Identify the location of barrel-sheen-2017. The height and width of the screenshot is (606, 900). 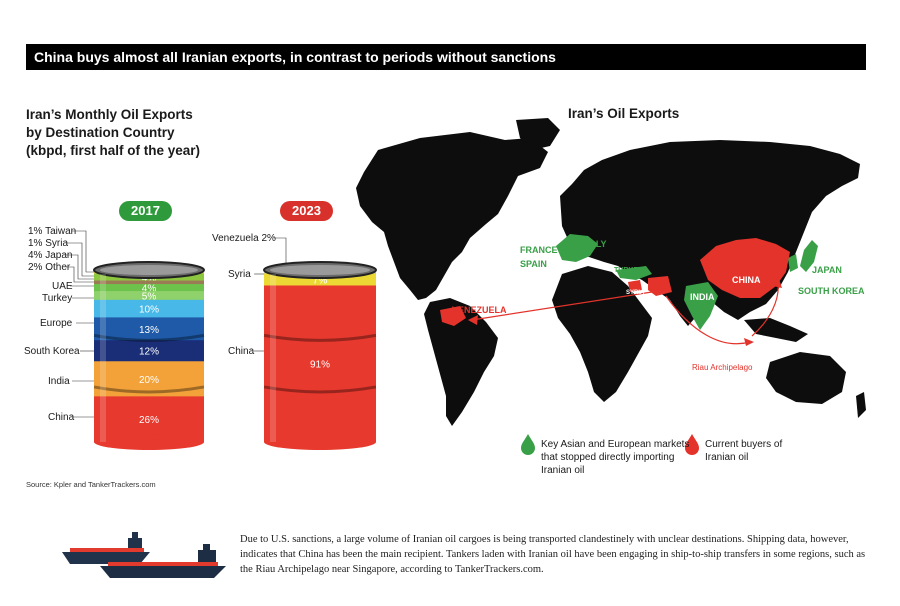
(103, 358).